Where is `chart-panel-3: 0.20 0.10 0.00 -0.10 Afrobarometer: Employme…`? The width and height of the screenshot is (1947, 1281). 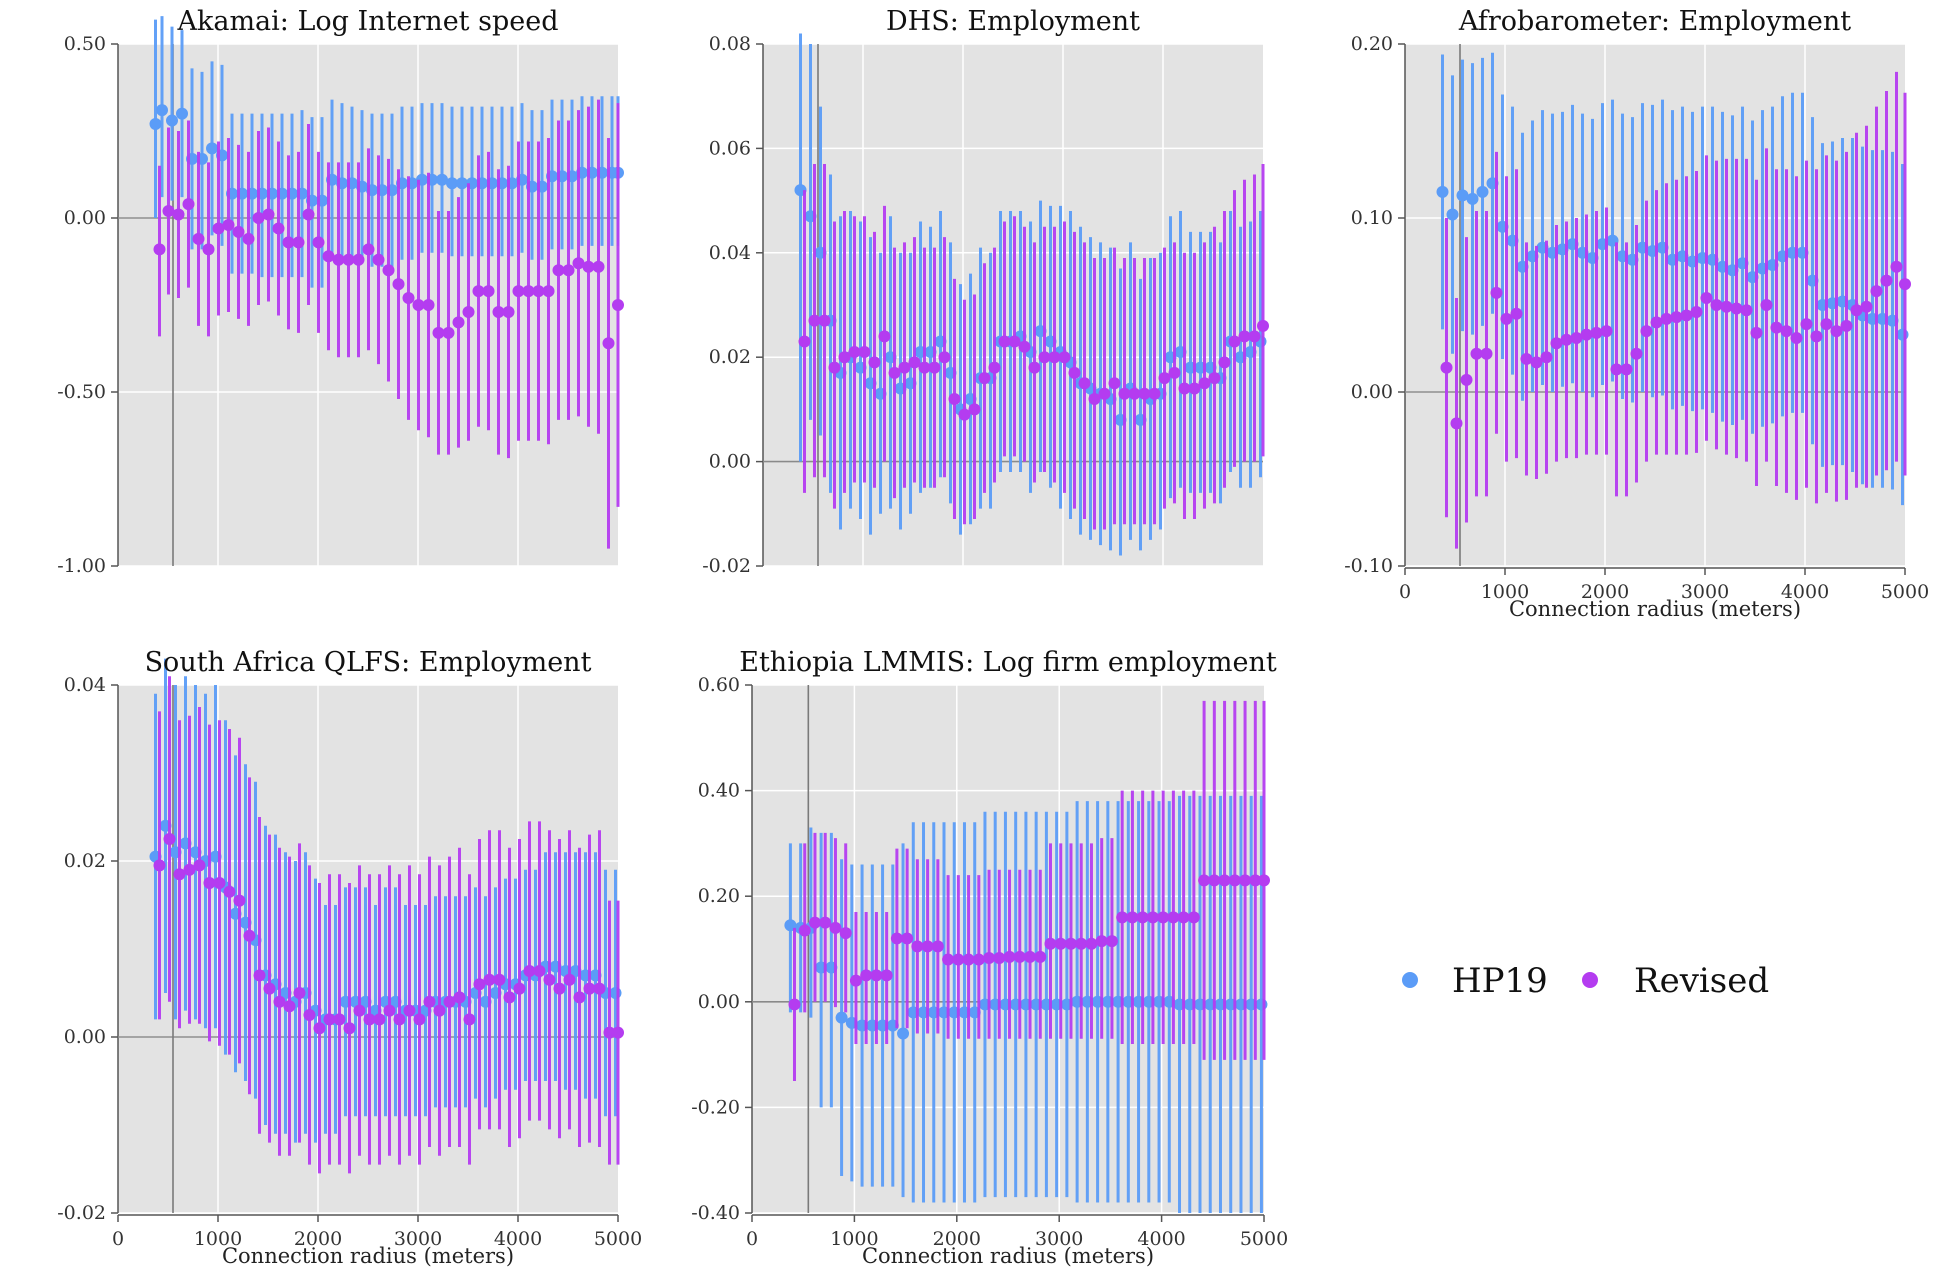 chart-panel-3: 0.20 0.10 0.00 -0.10 Afrobarometer: Employme… is located at coordinates (1636, 313).